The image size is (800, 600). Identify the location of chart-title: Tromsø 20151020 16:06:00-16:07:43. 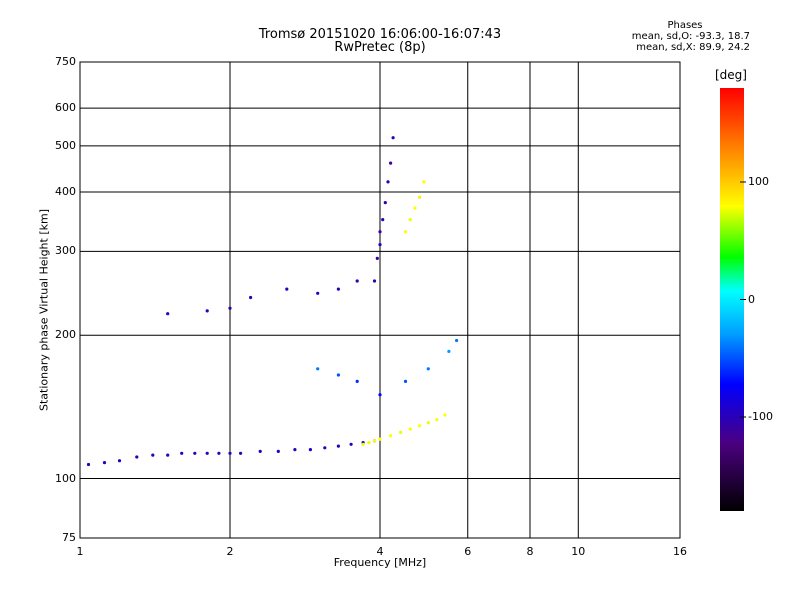
(380, 34).